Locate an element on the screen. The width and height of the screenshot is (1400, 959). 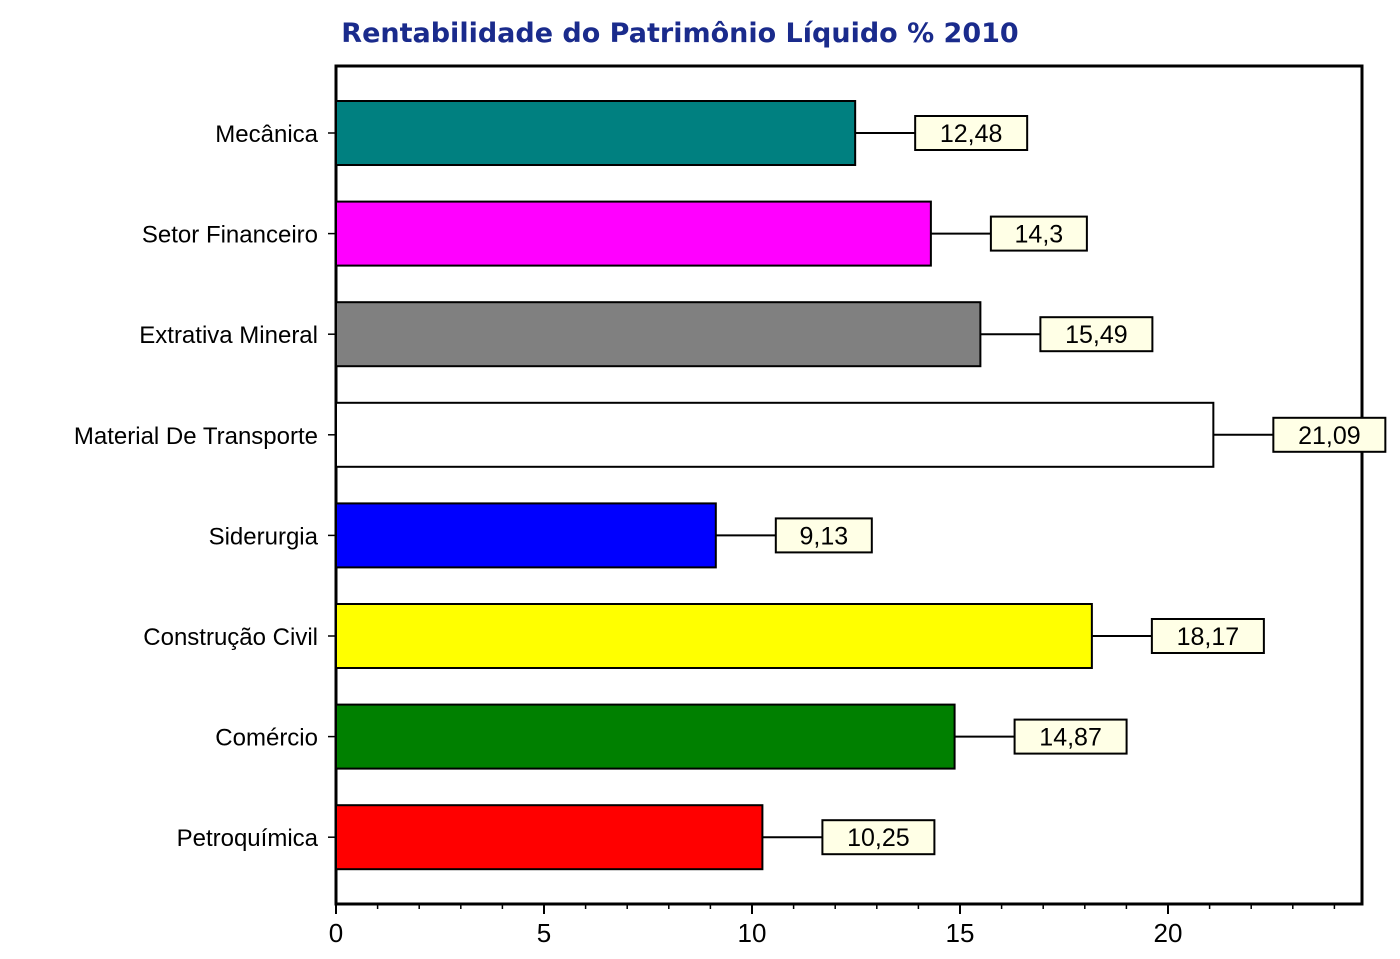
category-label: Mecânica is located at coordinates (266, 134).